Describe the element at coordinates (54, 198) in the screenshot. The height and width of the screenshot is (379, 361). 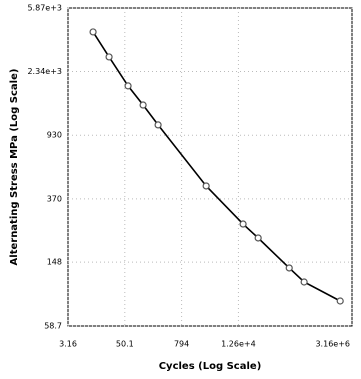
I see `y-tick-label: 370` at that location.